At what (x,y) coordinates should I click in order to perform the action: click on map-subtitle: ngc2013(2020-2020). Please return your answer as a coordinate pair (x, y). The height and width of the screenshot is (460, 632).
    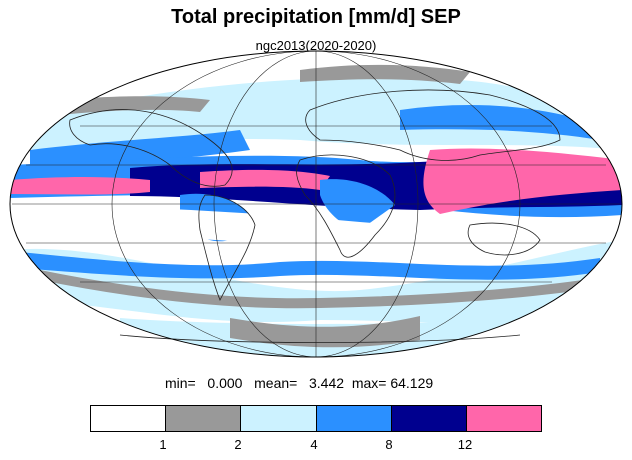
    Looking at the image, I should click on (316, 45).